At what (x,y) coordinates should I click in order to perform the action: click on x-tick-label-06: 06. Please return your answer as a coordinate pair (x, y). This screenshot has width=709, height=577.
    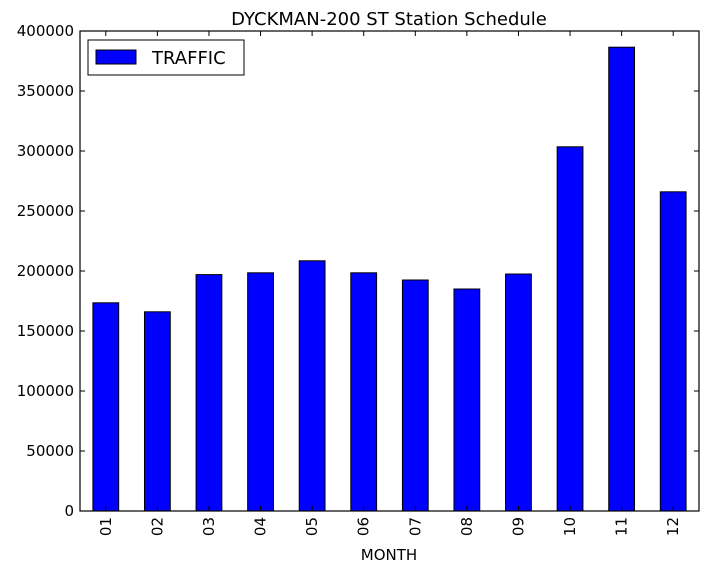
    Looking at the image, I should click on (364, 526).